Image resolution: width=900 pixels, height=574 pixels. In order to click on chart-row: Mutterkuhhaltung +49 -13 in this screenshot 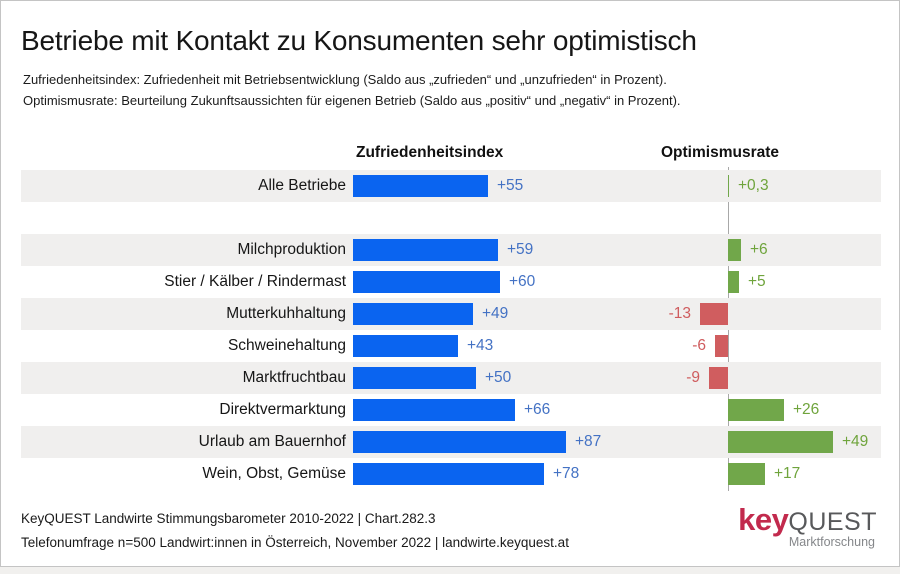, I will do `click(451, 314)`.